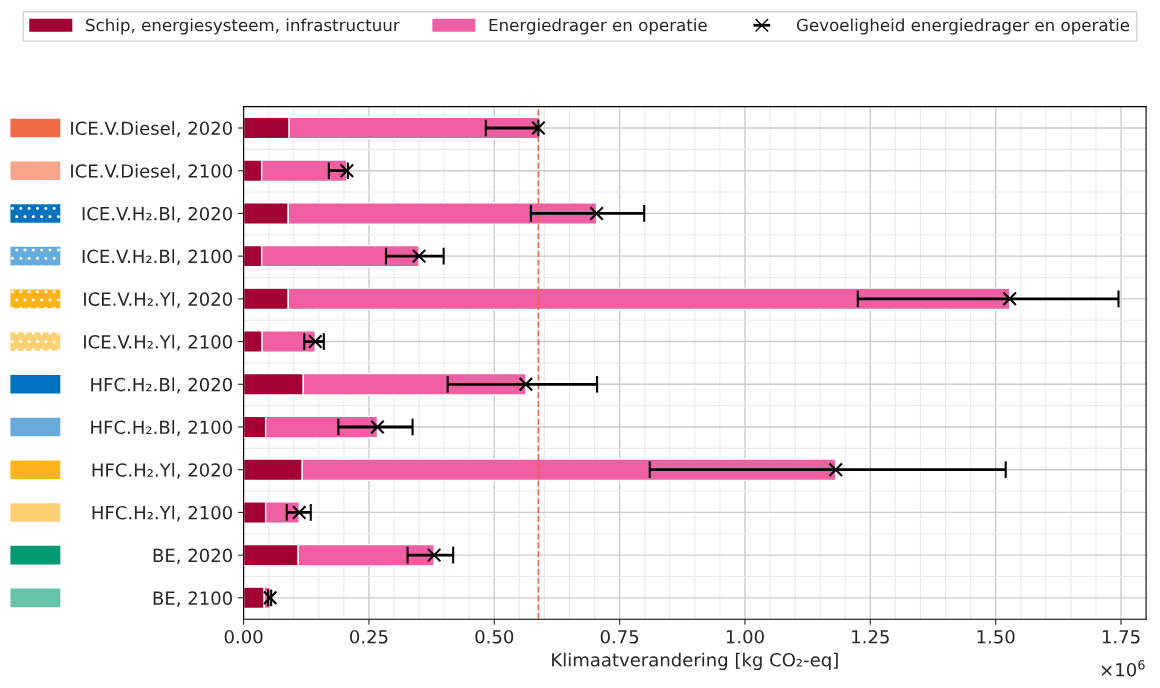  Describe the element at coordinates (996, 636) in the screenshot. I see `x-tick-label: 1.50` at that location.